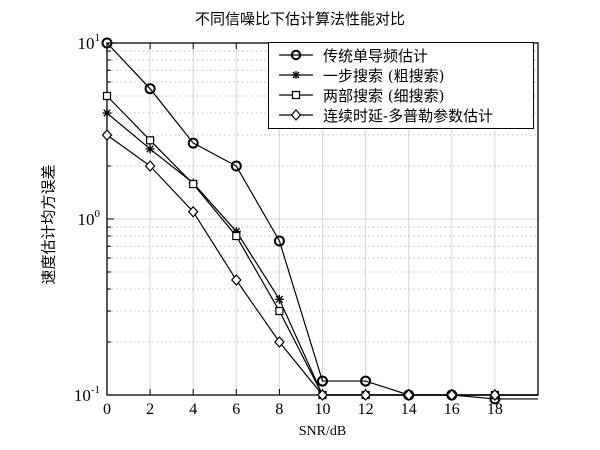 The height and width of the screenshot is (450, 600). I want to click on svg-text: 10⁰, so click(89, 218).